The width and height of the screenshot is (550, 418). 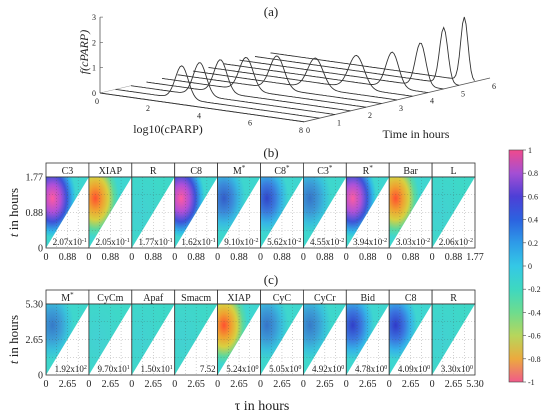 I want to click on heatmap-value: 5.62x10-2, so click(x=284, y=242).